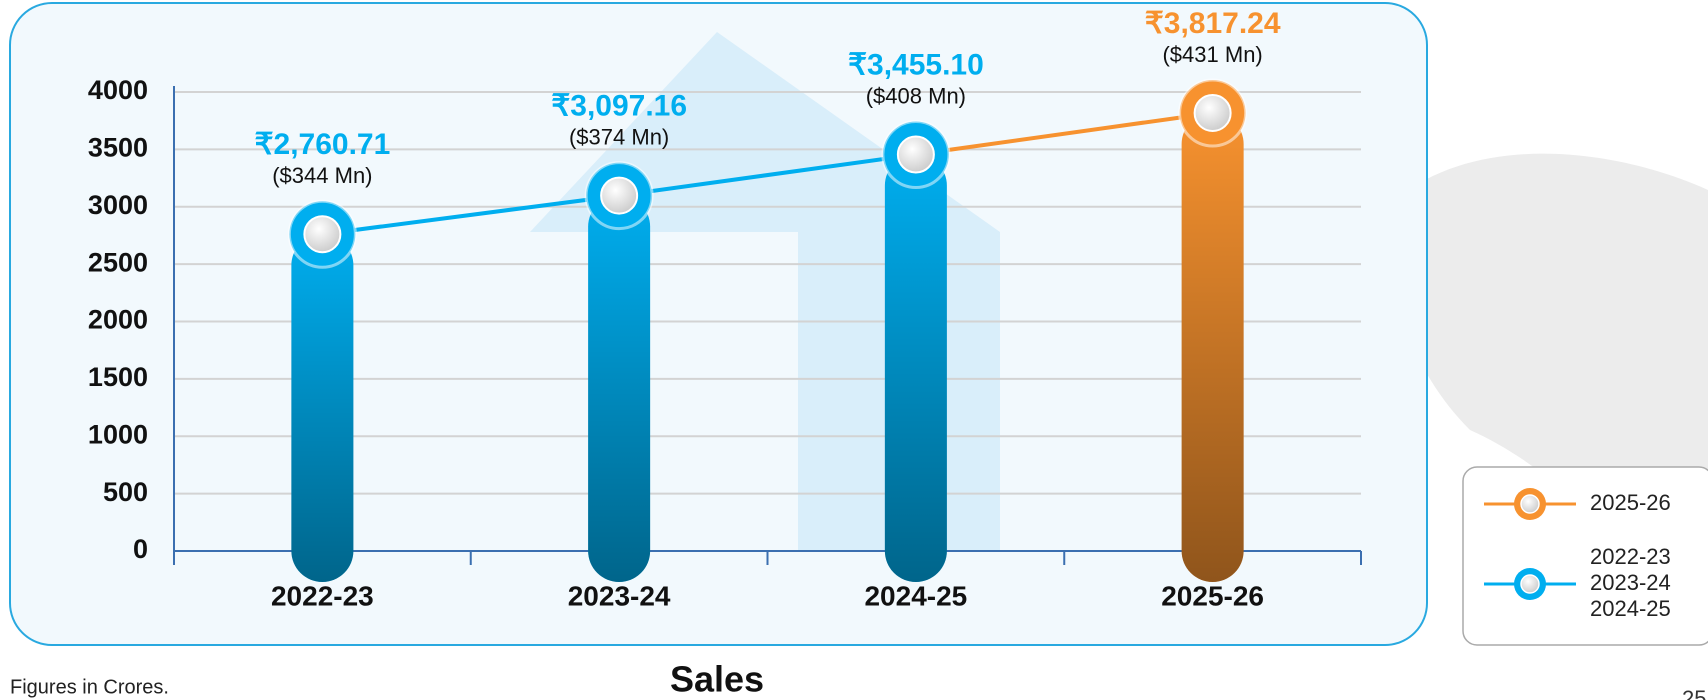 The image size is (1708, 700). What do you see at coordinates (916, 95) in the screenshot?
I see `usd-label: ($408 Mn)` at bounding box center [916, 95].